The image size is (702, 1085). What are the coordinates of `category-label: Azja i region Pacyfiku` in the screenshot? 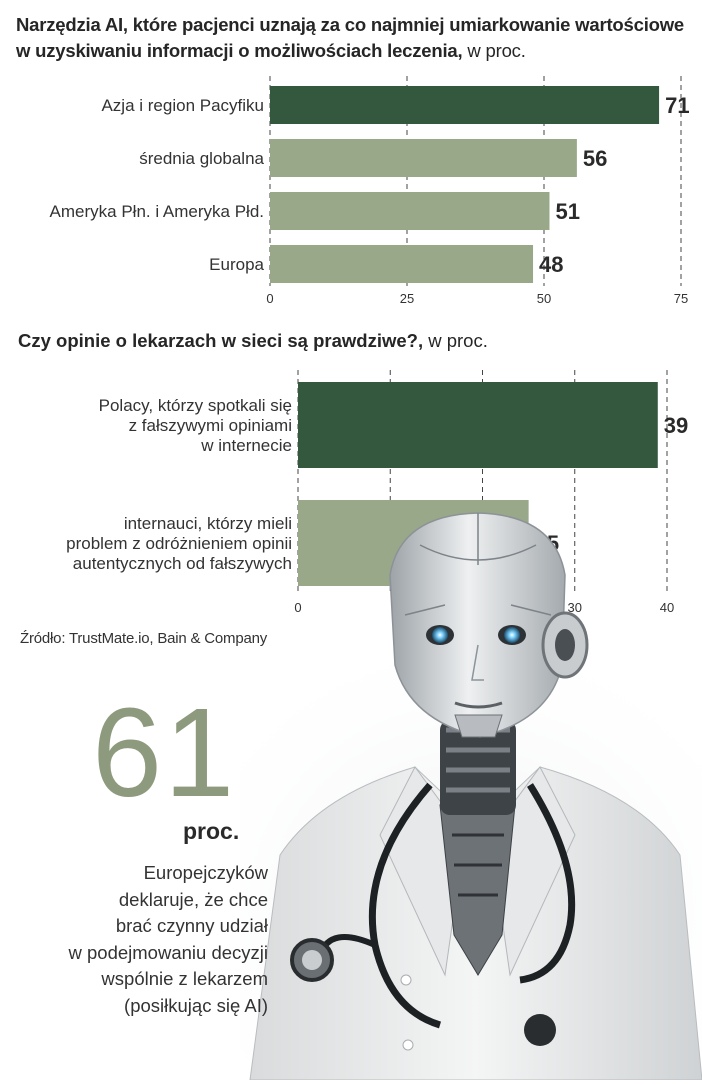 It's located at (182, 105).